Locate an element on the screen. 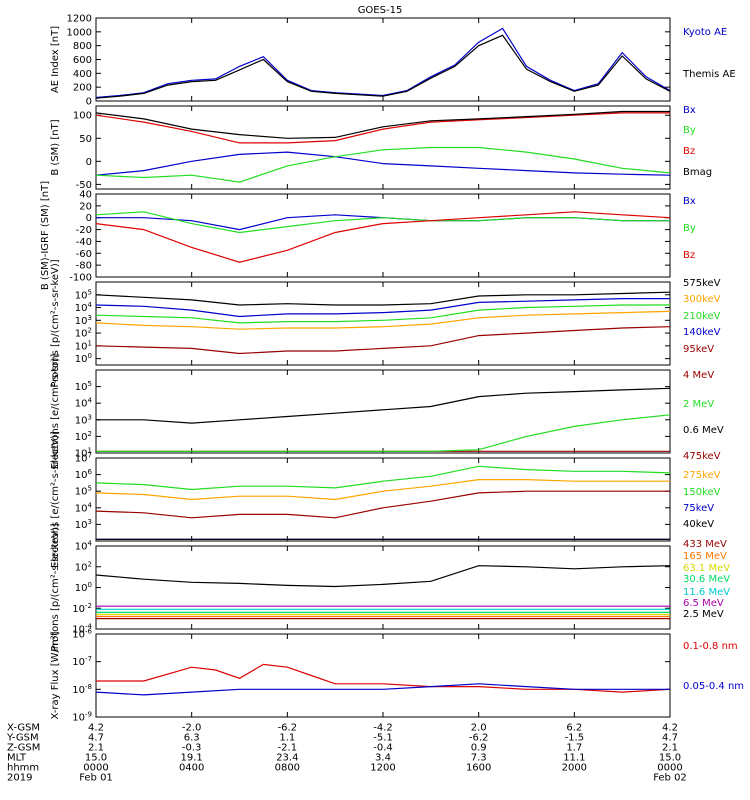  legend-entry: 575keV is located at coordinates (702, 283).